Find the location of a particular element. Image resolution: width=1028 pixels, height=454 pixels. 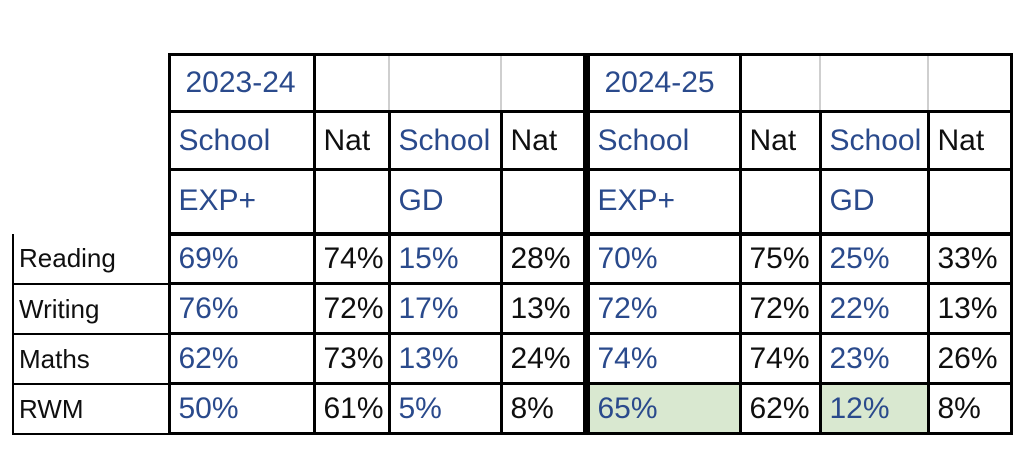

value-cell: 73% is located at coordinates (351, 358).